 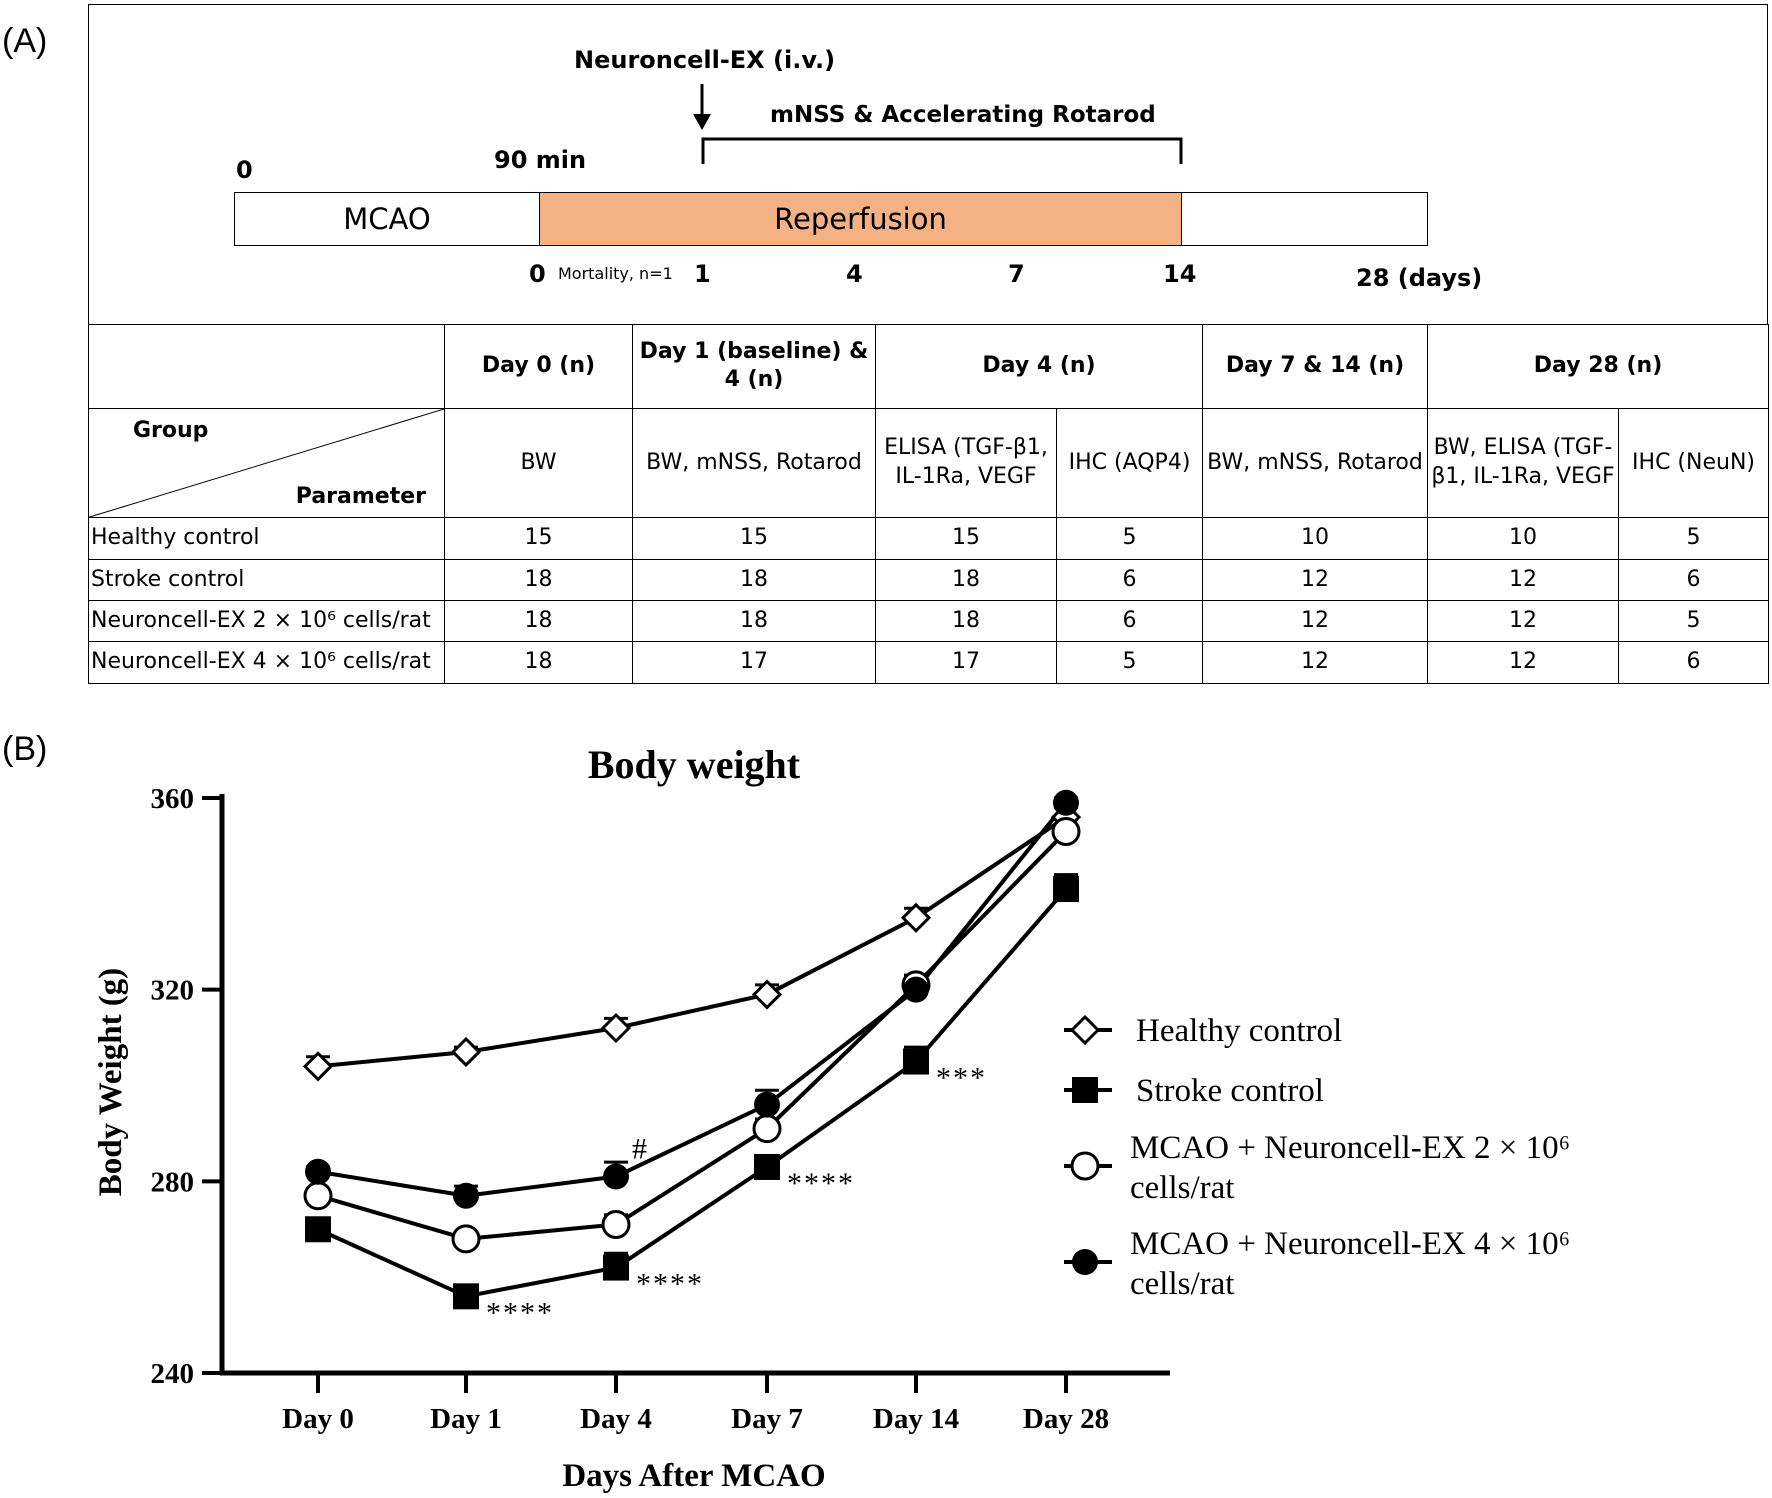 I want to click on occlusion-duration-label: 90 min, so click(x=540, y=160).